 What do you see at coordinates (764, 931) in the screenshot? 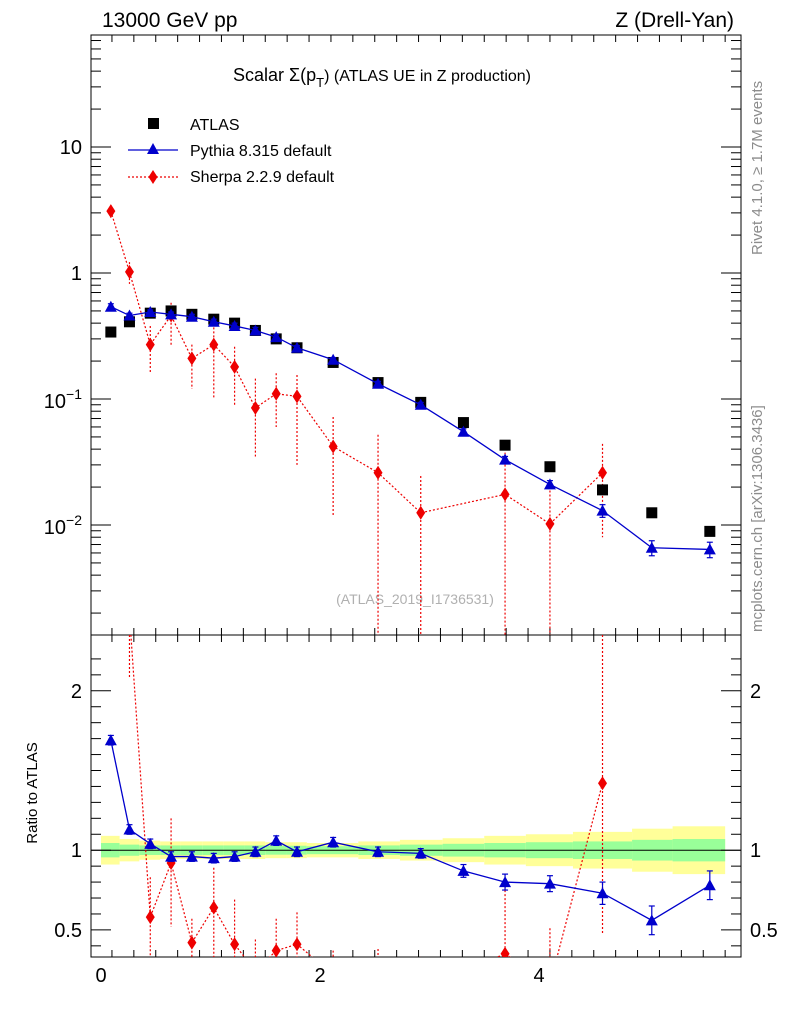
I see `ratio-y-tick-label-right: 0.5` at bounding box center [764, 931].